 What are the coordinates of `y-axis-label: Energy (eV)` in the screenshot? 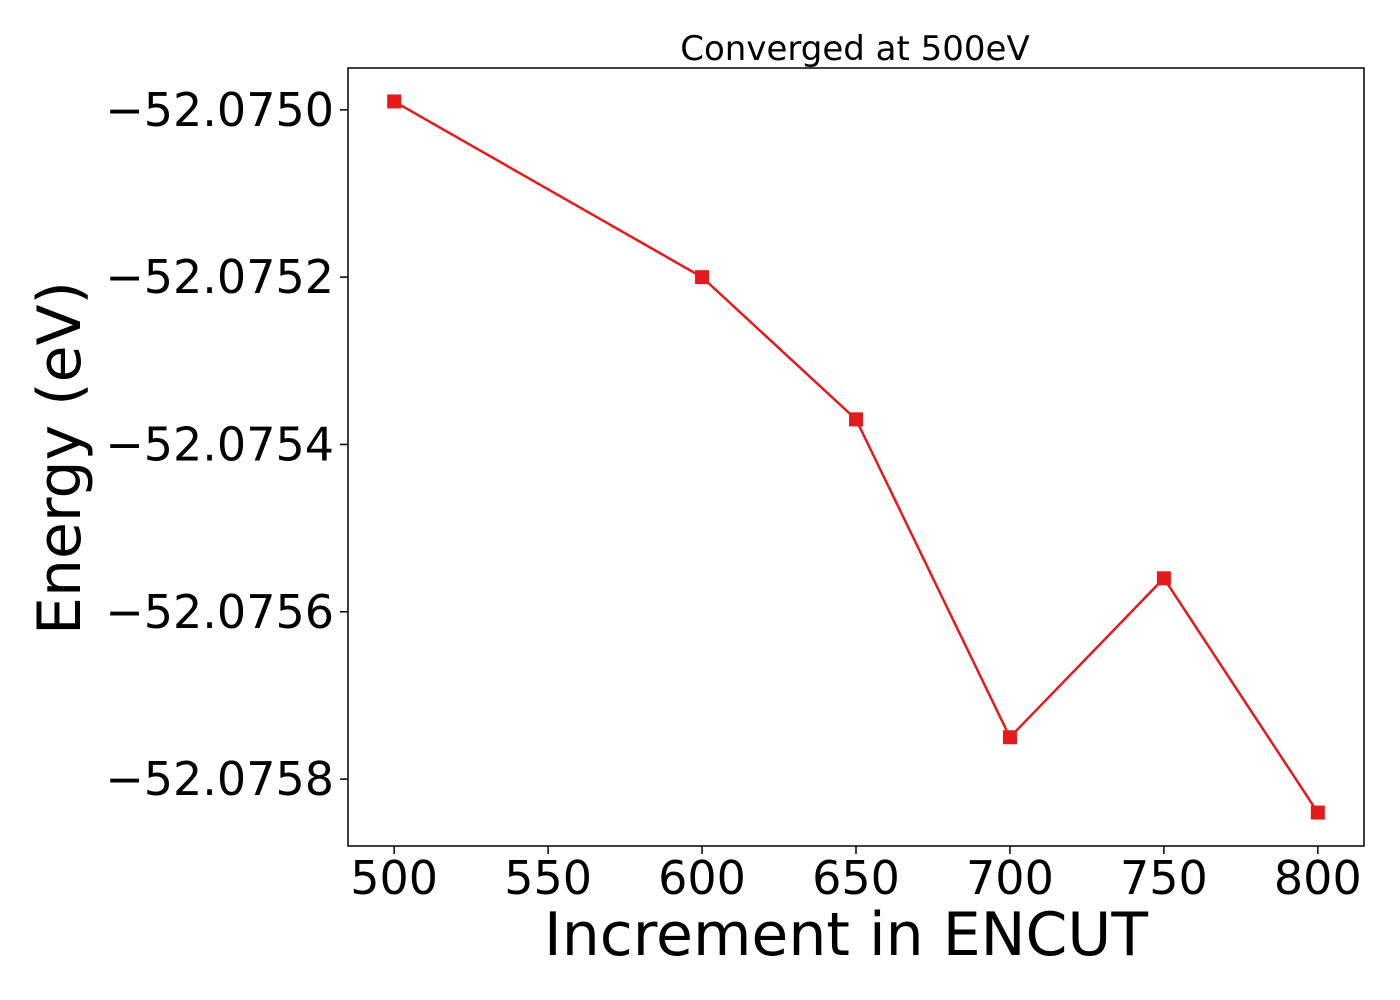 It's located at (60, 458).